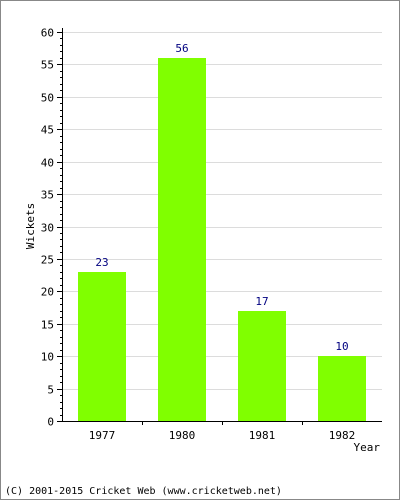 The height and width of the screenshot is (501, 400). Describe the element at coordinates (341, 346) in the screenshot. I see `data-label: 10` at that location.